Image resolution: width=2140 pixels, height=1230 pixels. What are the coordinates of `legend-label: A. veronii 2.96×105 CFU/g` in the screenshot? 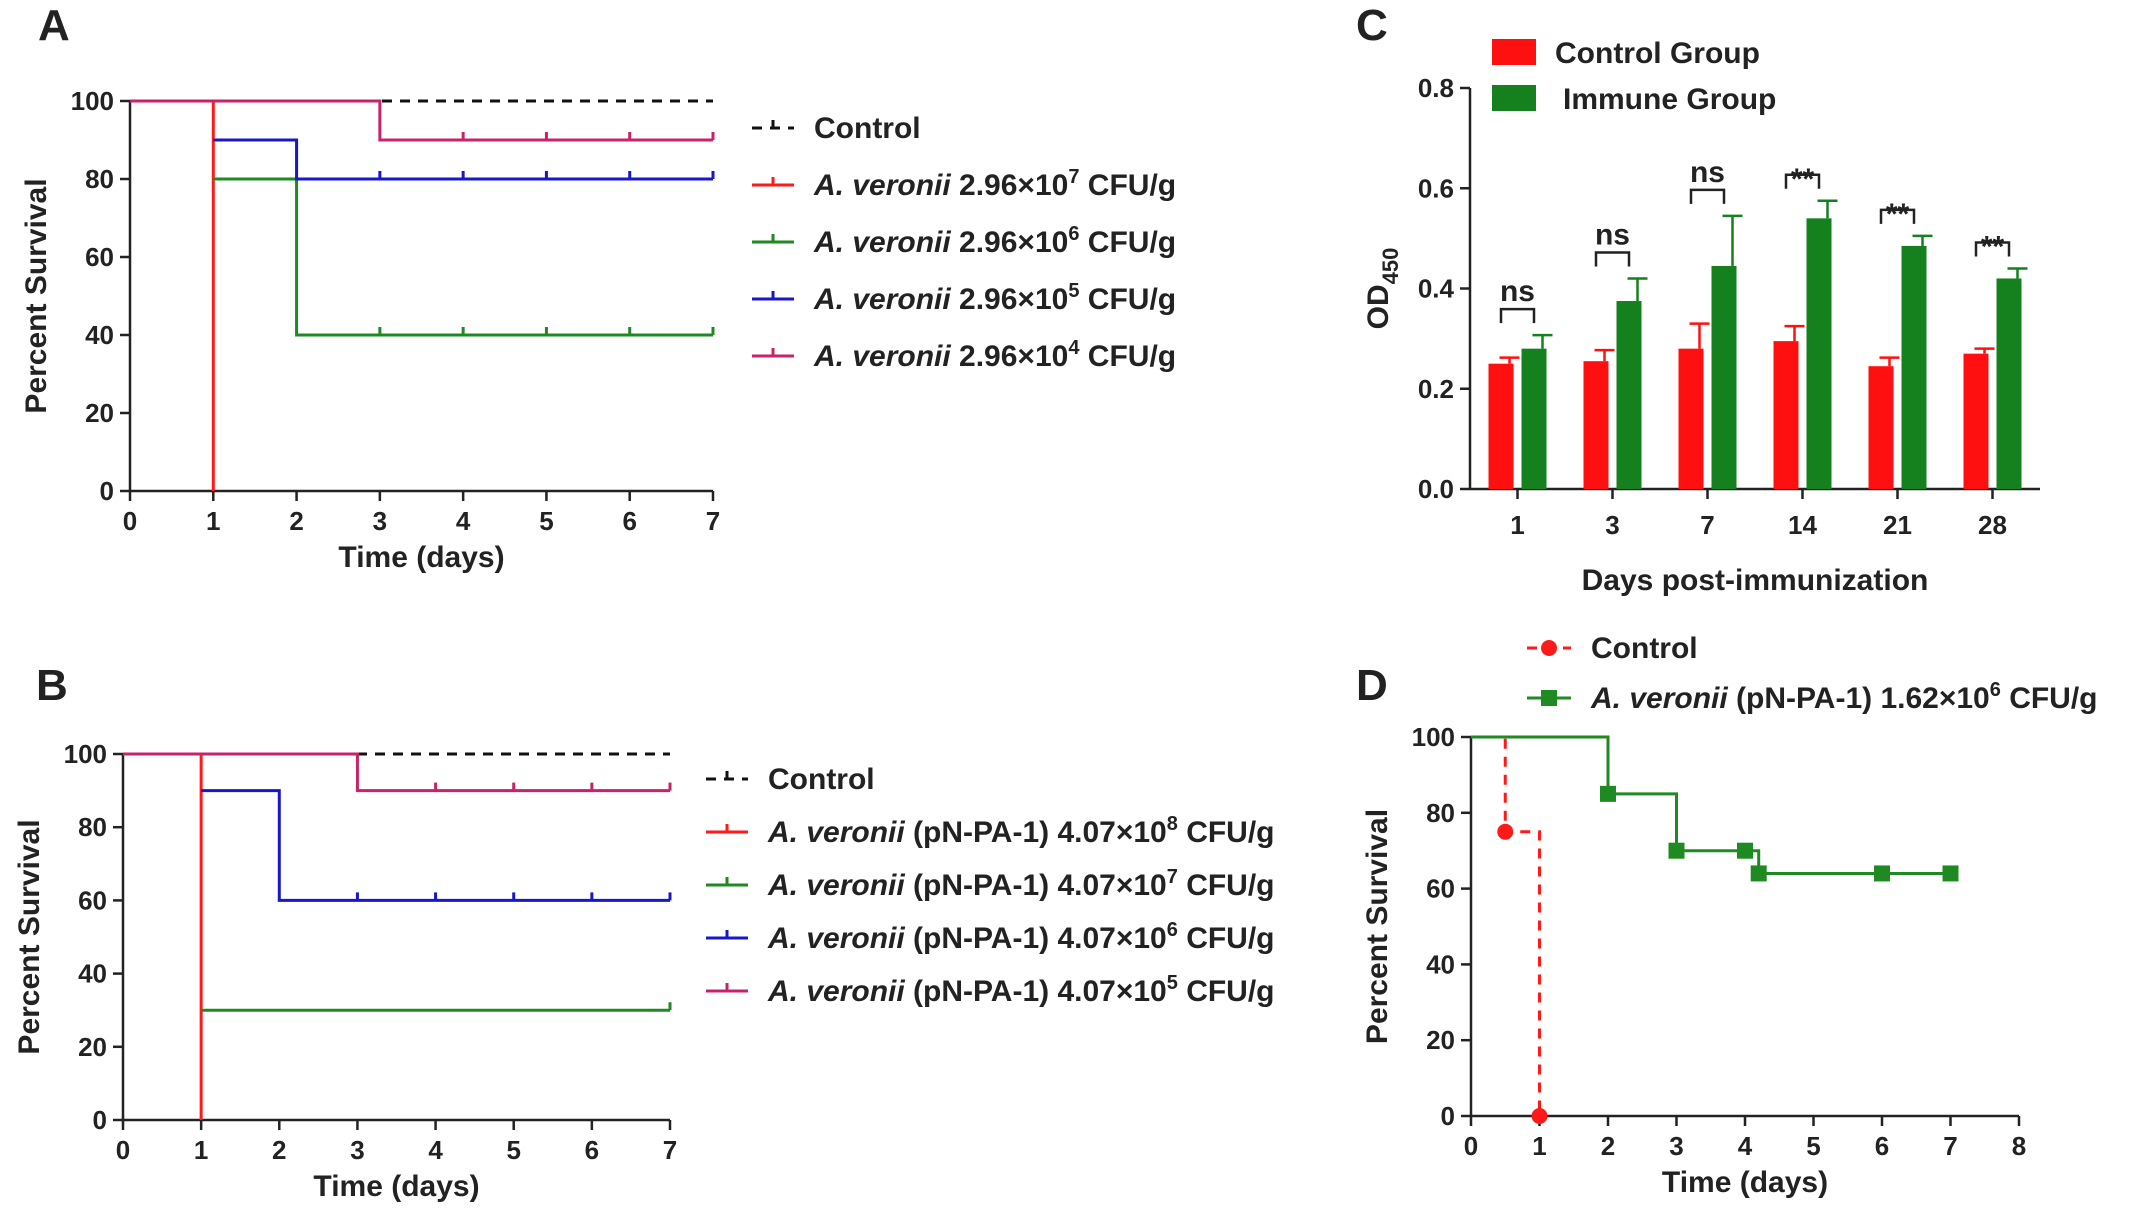 It's located at (994, 298).